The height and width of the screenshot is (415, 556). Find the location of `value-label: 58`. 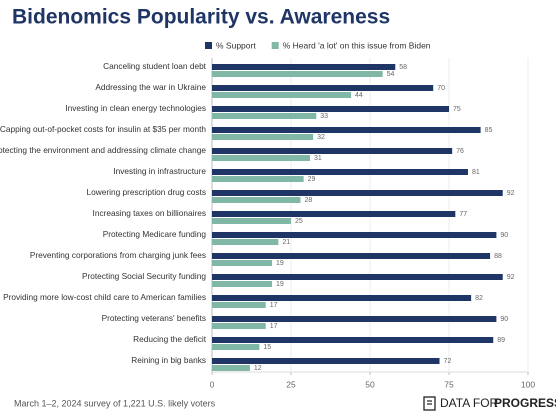

value-label: 58 is located at coordinates (403, 67).